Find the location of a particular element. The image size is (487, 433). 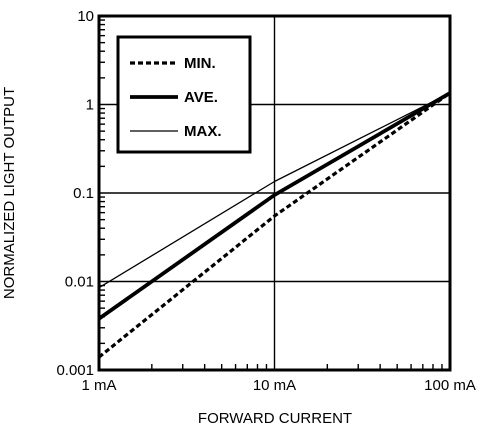

legend-label-min: MIN. is located at coordinates (200, 63).